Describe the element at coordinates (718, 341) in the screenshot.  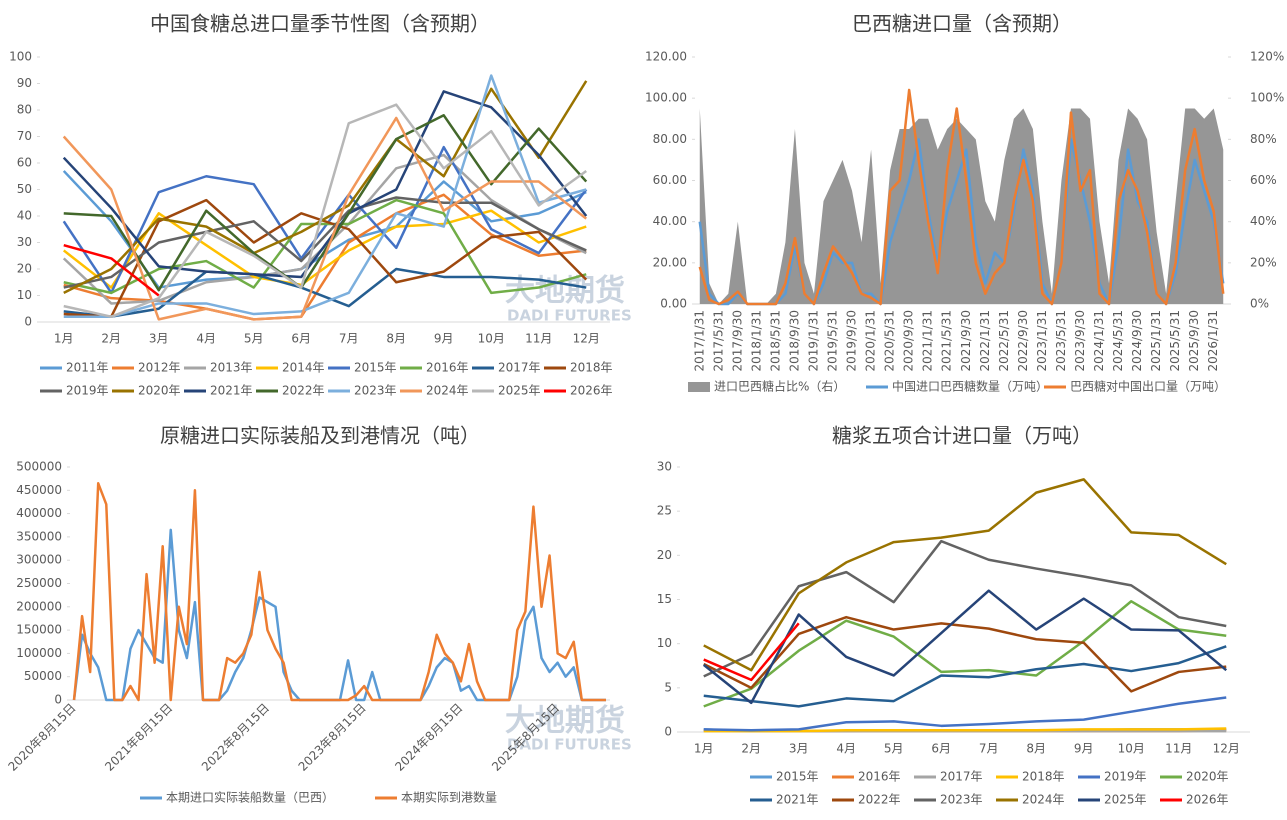
I see `x-tick-label: 2017/5/31` at that location.